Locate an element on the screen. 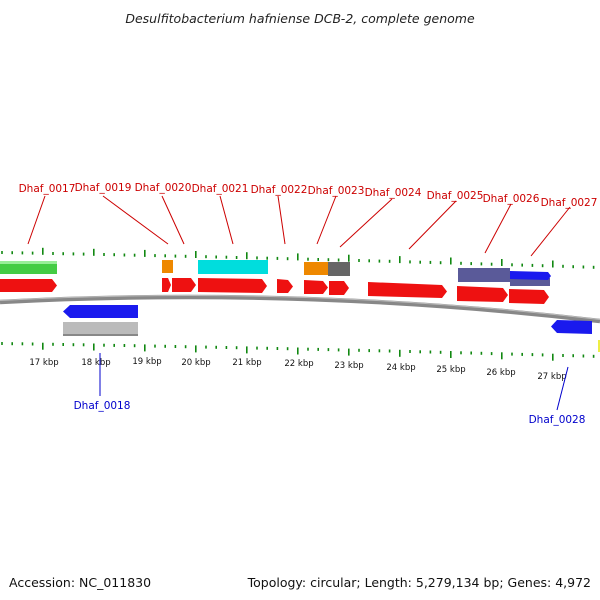 Image resolution: width=600 pixels, height=600 pixels. reverse-cds-track is located at coordinates (327, 320).